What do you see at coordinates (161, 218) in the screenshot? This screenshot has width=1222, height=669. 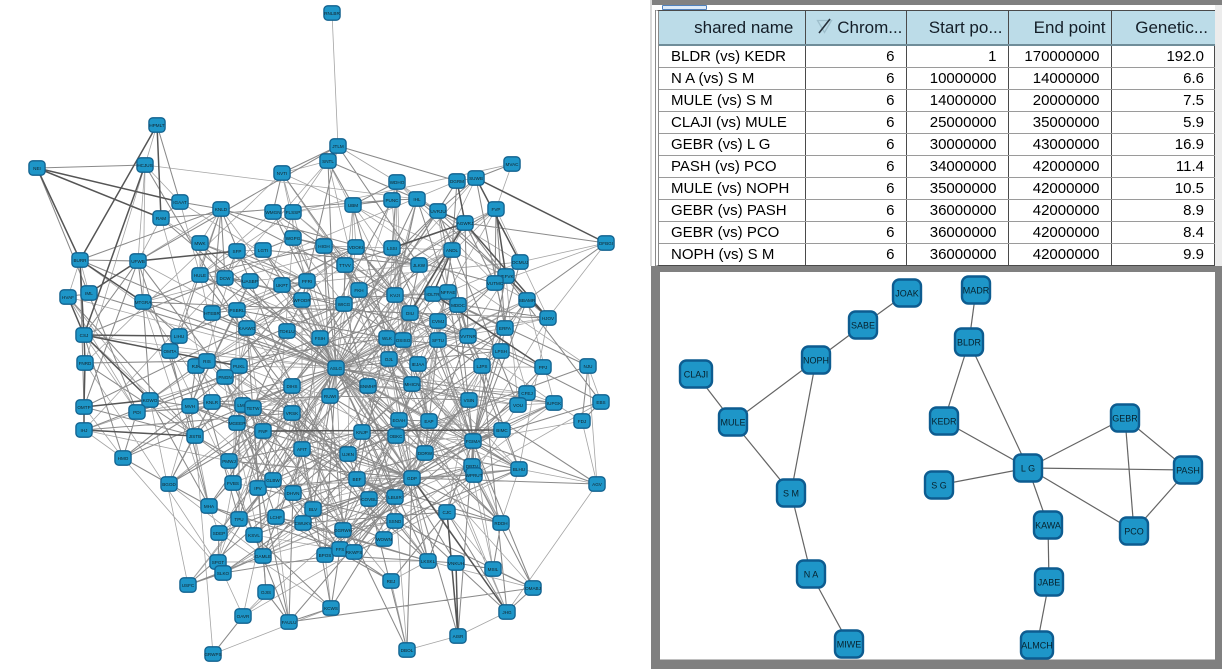 I see `svg-text: RAM` at bounding box center [161, 218].